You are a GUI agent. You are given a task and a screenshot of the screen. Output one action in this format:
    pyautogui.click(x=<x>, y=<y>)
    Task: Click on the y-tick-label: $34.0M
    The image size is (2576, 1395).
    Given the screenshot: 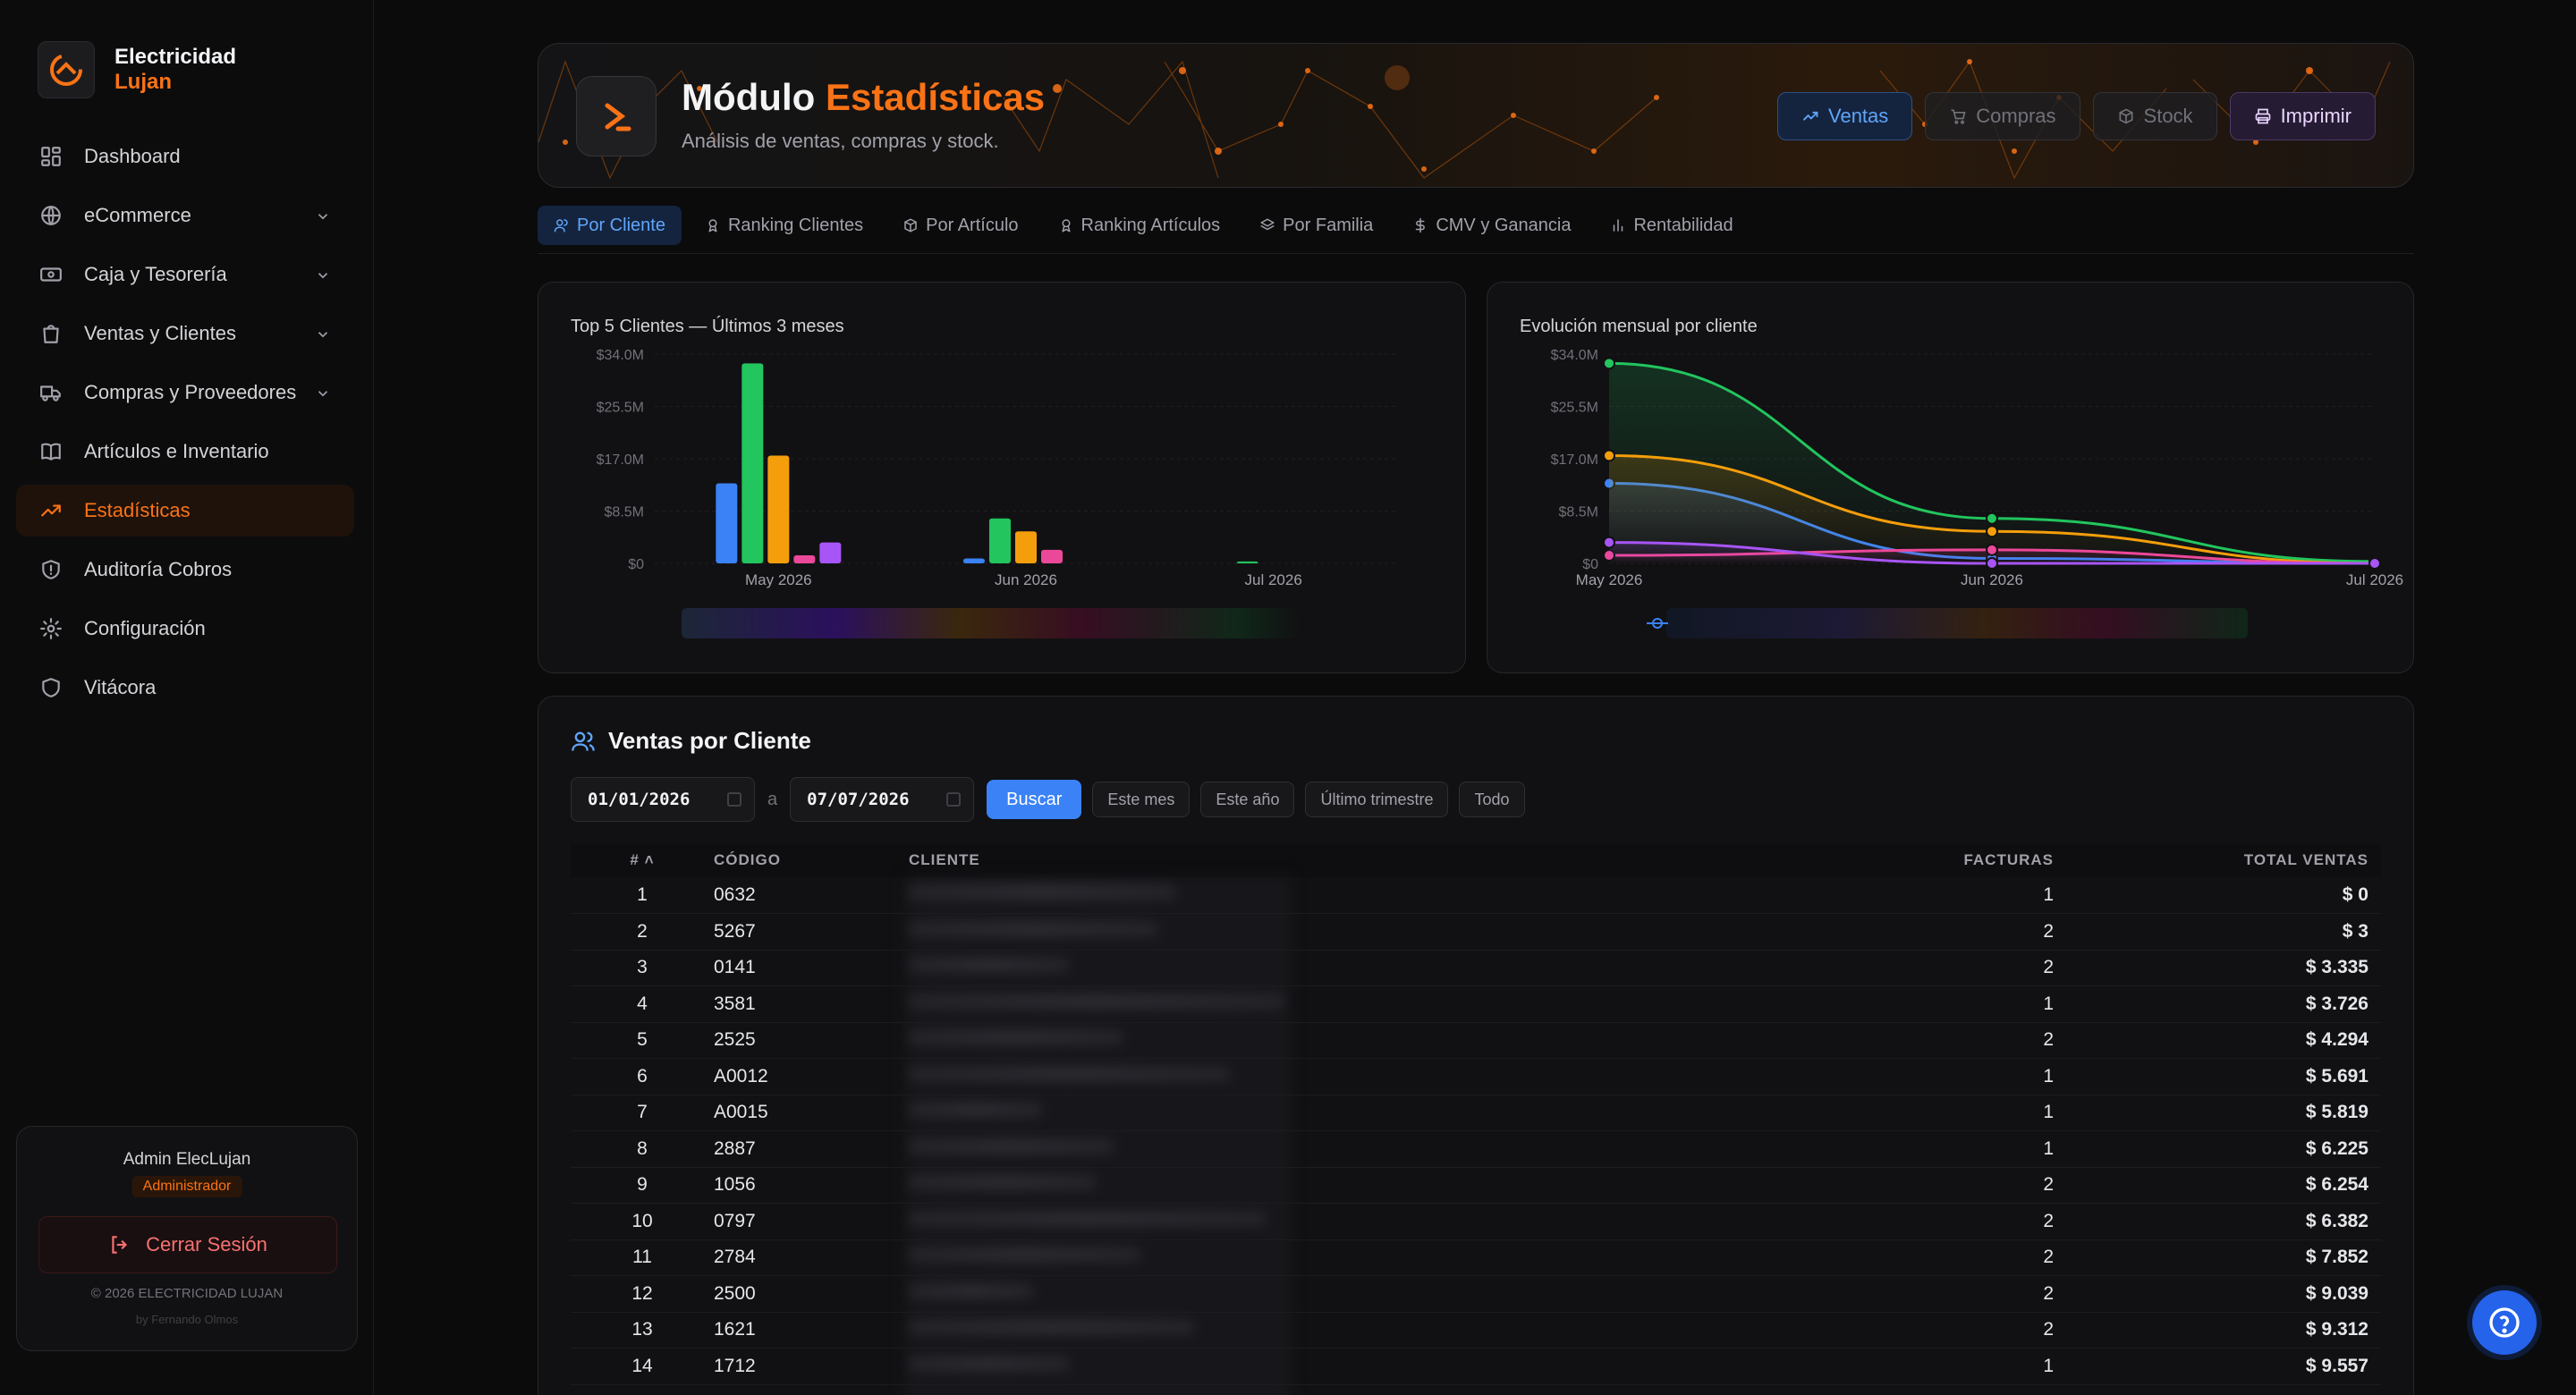 What is the action you would take?
    pyautogui.click(x=1574, y=355)
    